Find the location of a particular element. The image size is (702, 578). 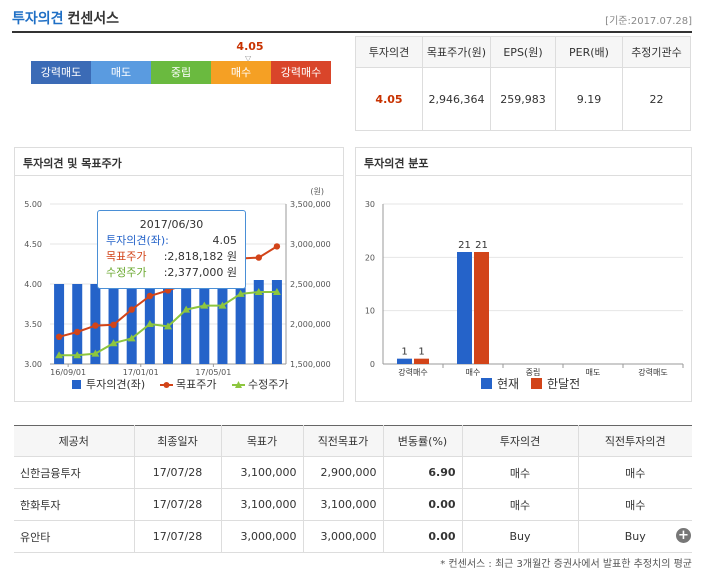

y-tick: 10 is located at coordinates (370, 311).